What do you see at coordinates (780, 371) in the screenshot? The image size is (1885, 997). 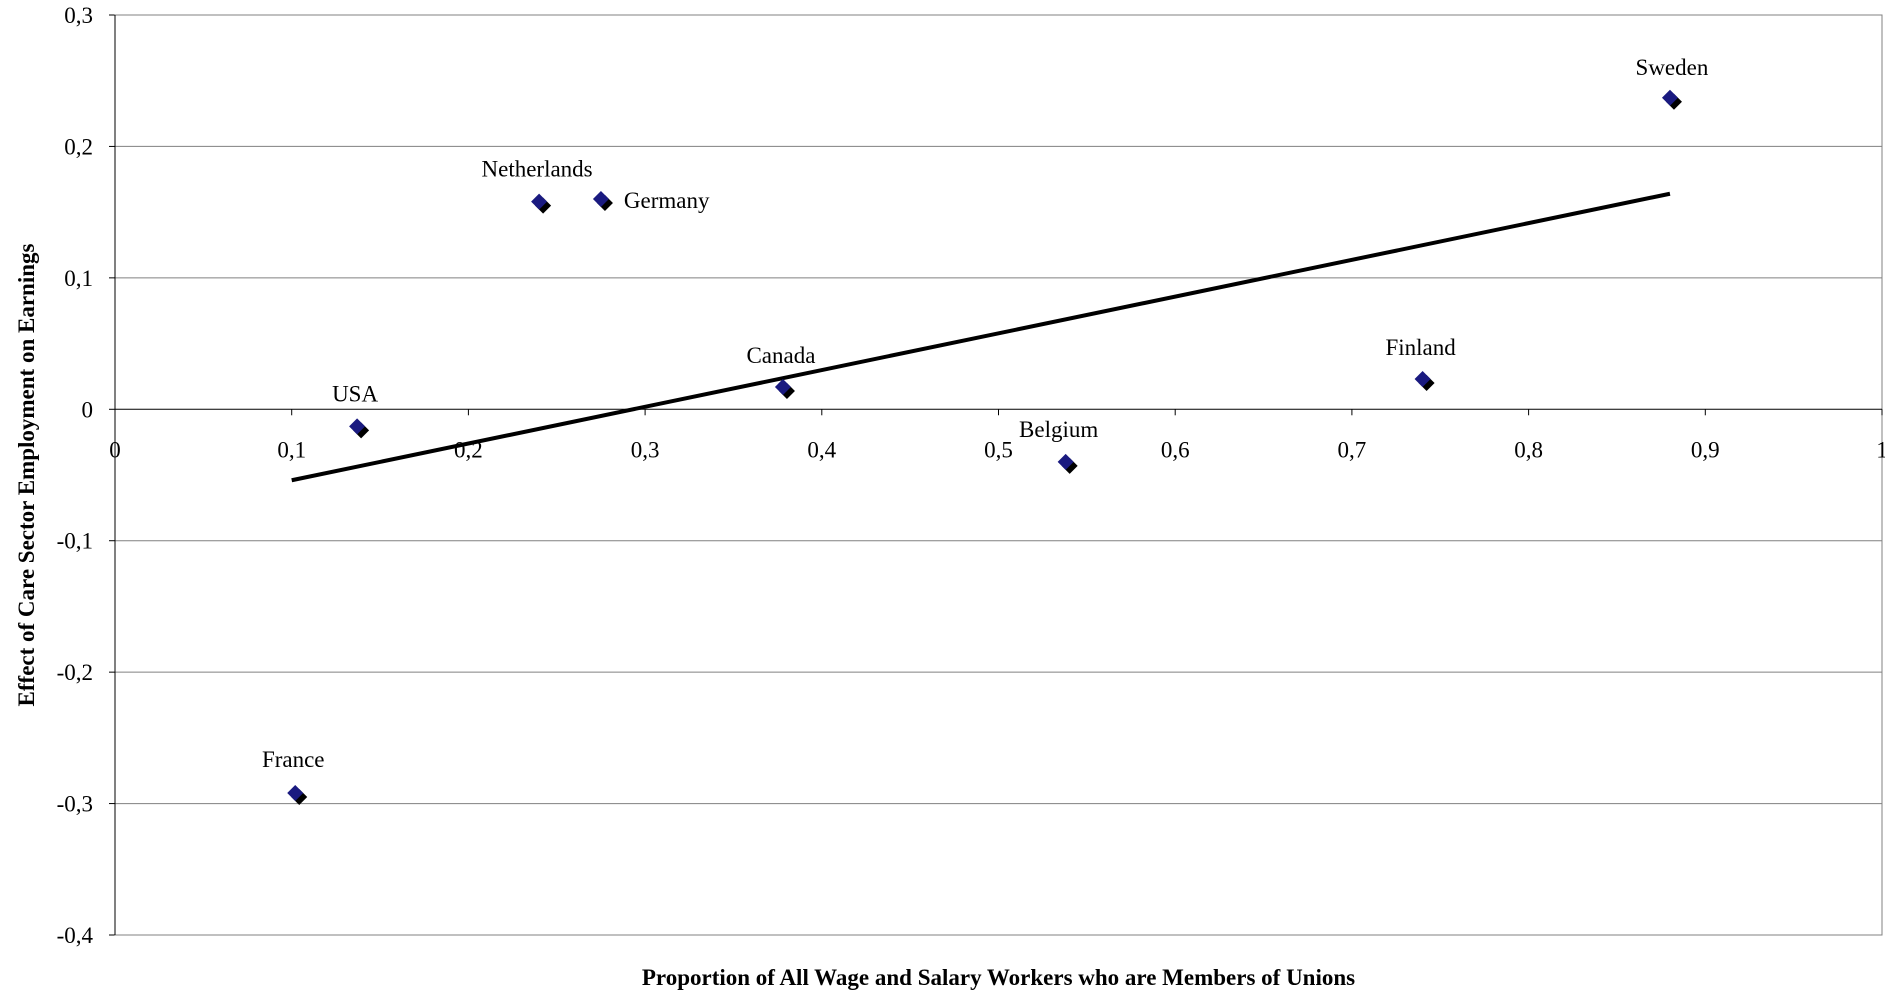 I see `data-point: Canada` at bounding box center [780, 371].